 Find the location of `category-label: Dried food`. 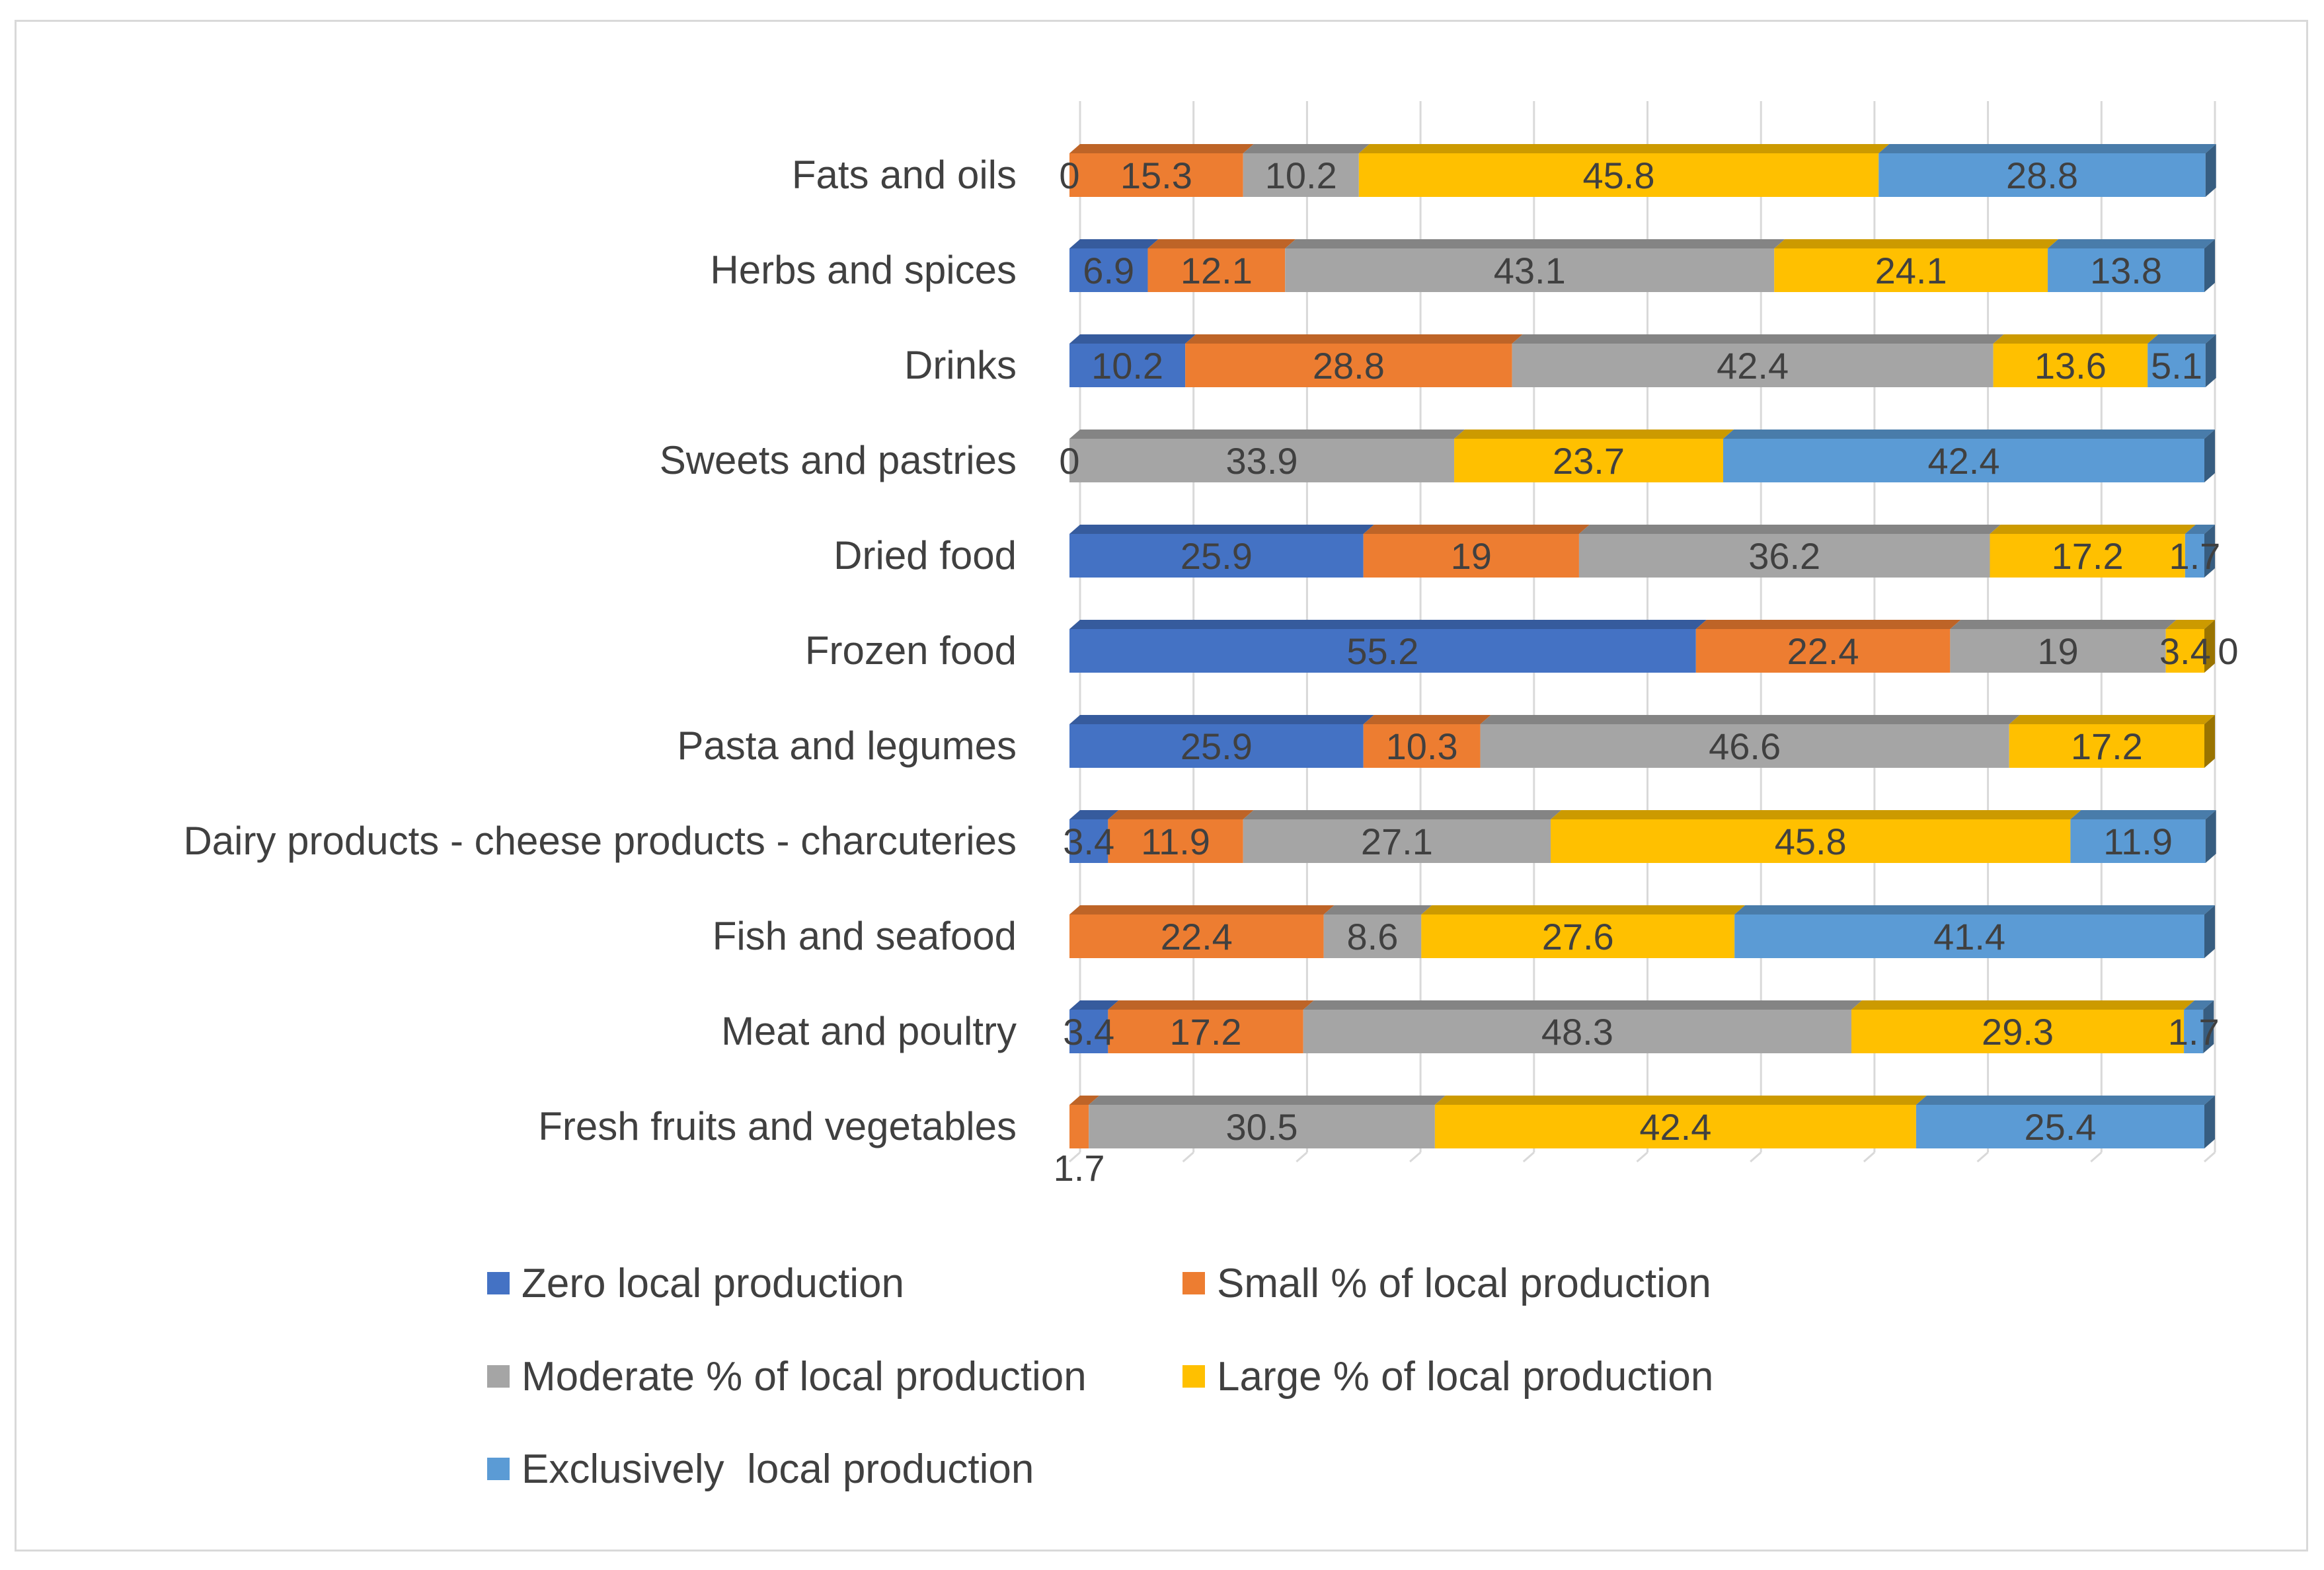

category-label: Dried food is located at coordinates (925, 555).